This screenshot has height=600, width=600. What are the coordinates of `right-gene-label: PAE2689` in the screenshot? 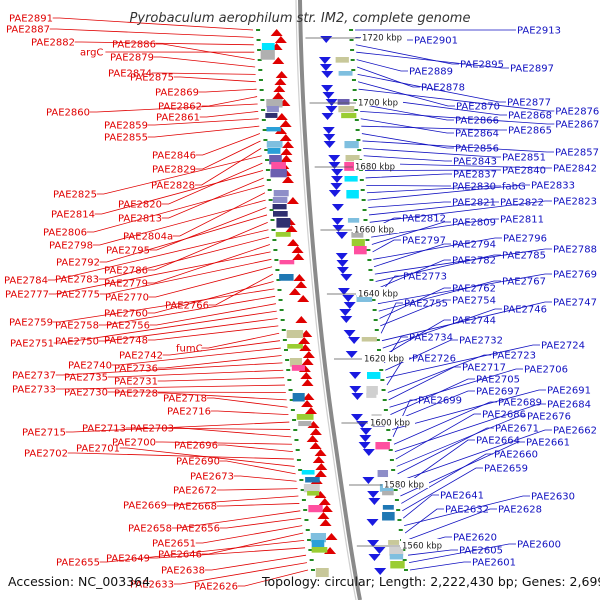 It's located at (520, 403).